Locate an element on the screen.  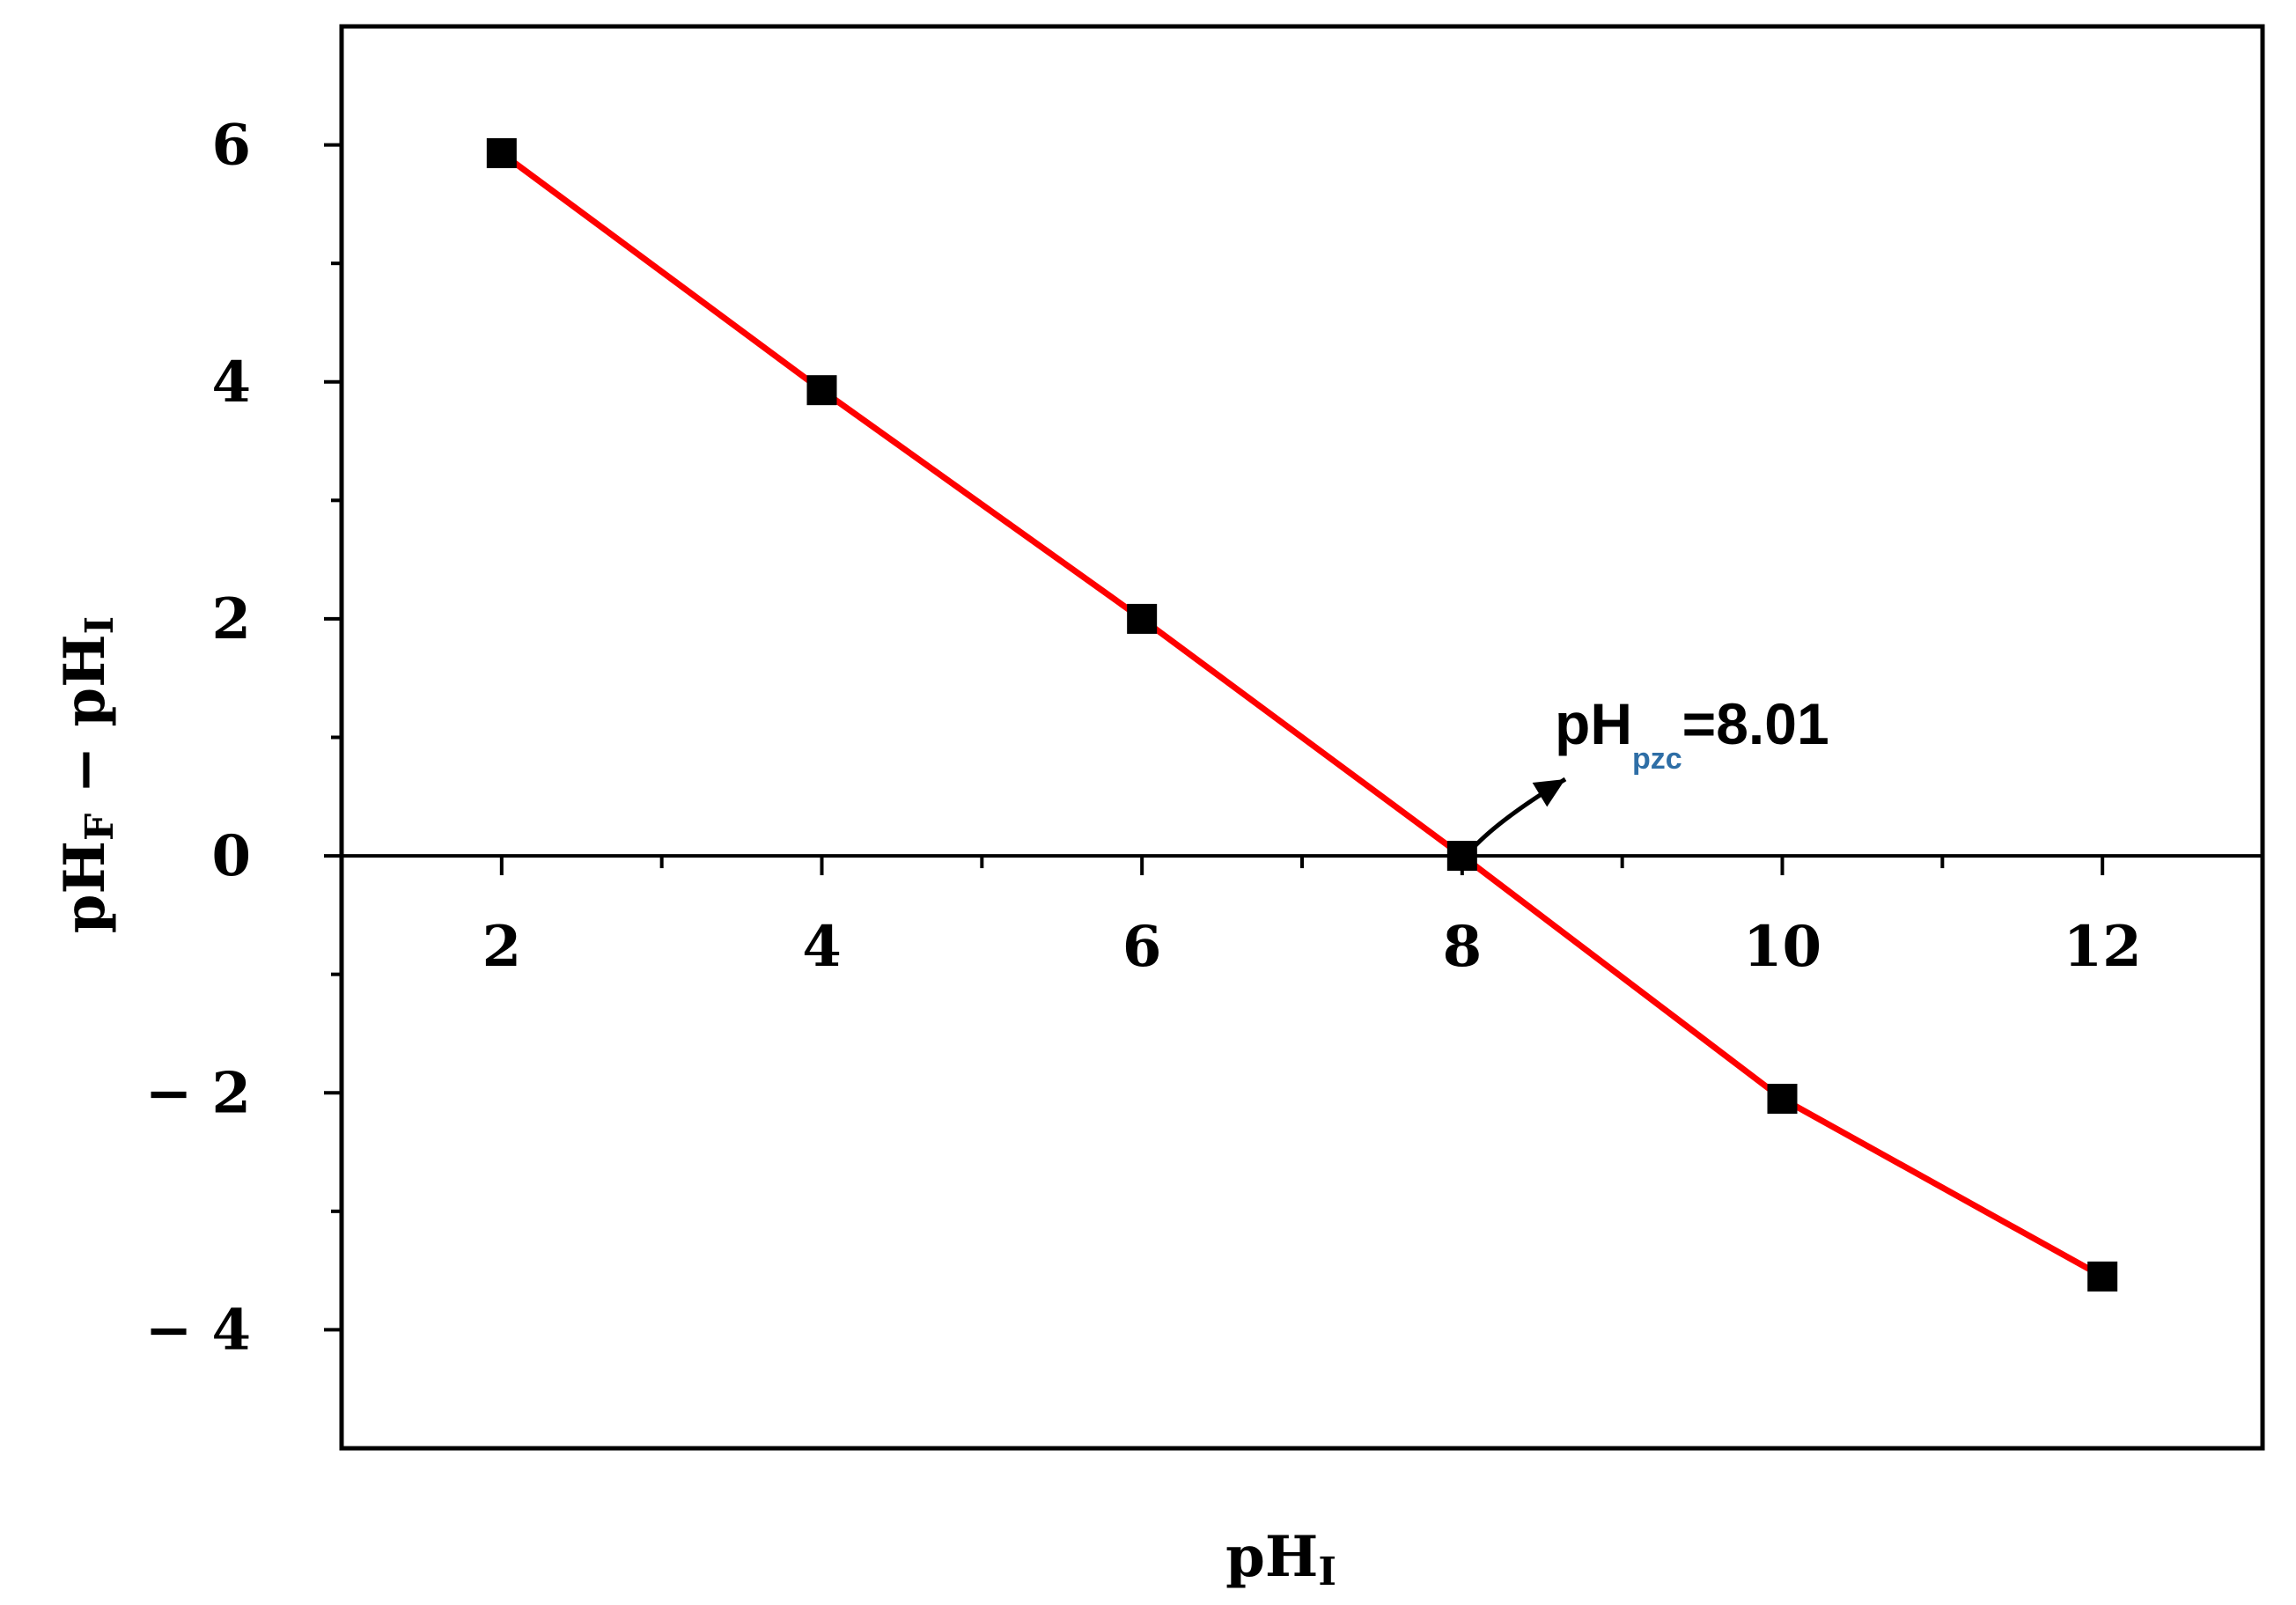
annotation-text: pHpzc=8.01 is located at coordinates (1692, 733).